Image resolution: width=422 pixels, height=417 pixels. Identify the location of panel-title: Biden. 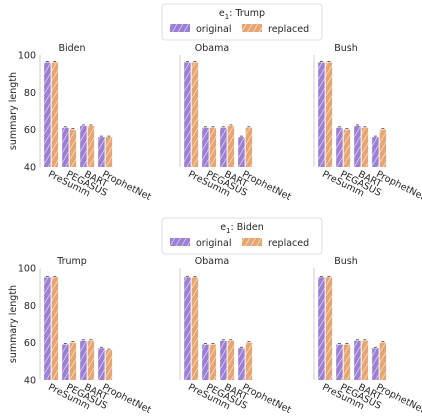
(71, 48).